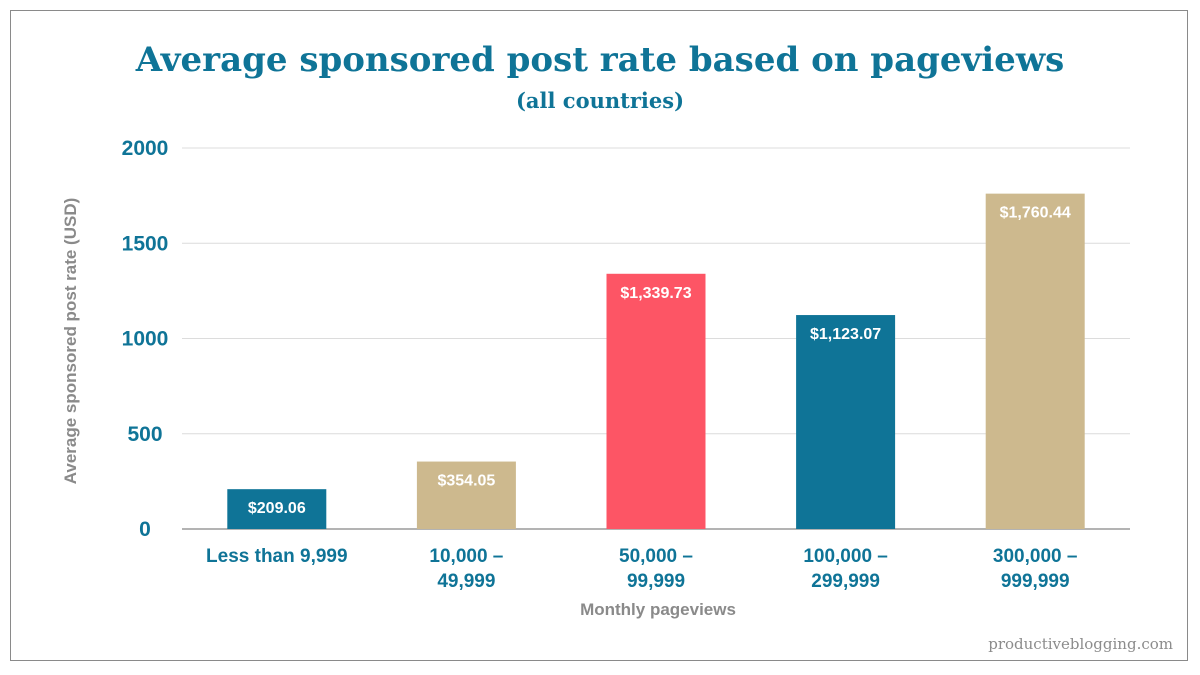 Image resolution: width=1200 pixels, height=675 pixels. Describe the element at coordinates (658, 609) in the screenshot. I see `x-axis-title: Monthly pageviews` at that location.